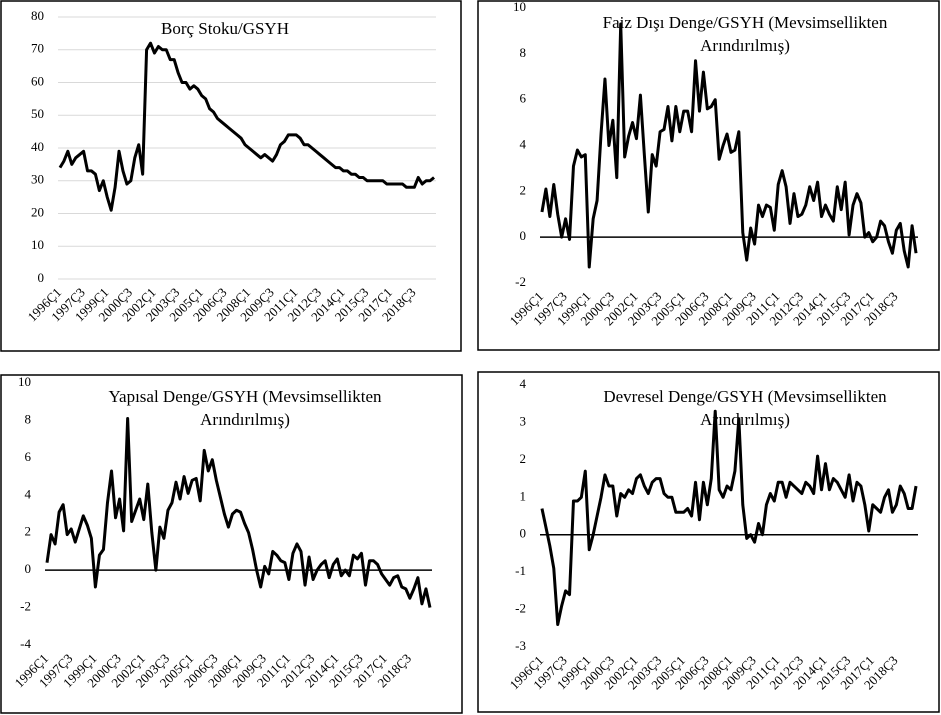 This screenshot has width=941, height=715. What do you see at coordinates (745, 396) in the screenshot?
I see `chart-title: Devresel Denge/GSYH (Mevsimsellikten` at bounding box center [745, 396].